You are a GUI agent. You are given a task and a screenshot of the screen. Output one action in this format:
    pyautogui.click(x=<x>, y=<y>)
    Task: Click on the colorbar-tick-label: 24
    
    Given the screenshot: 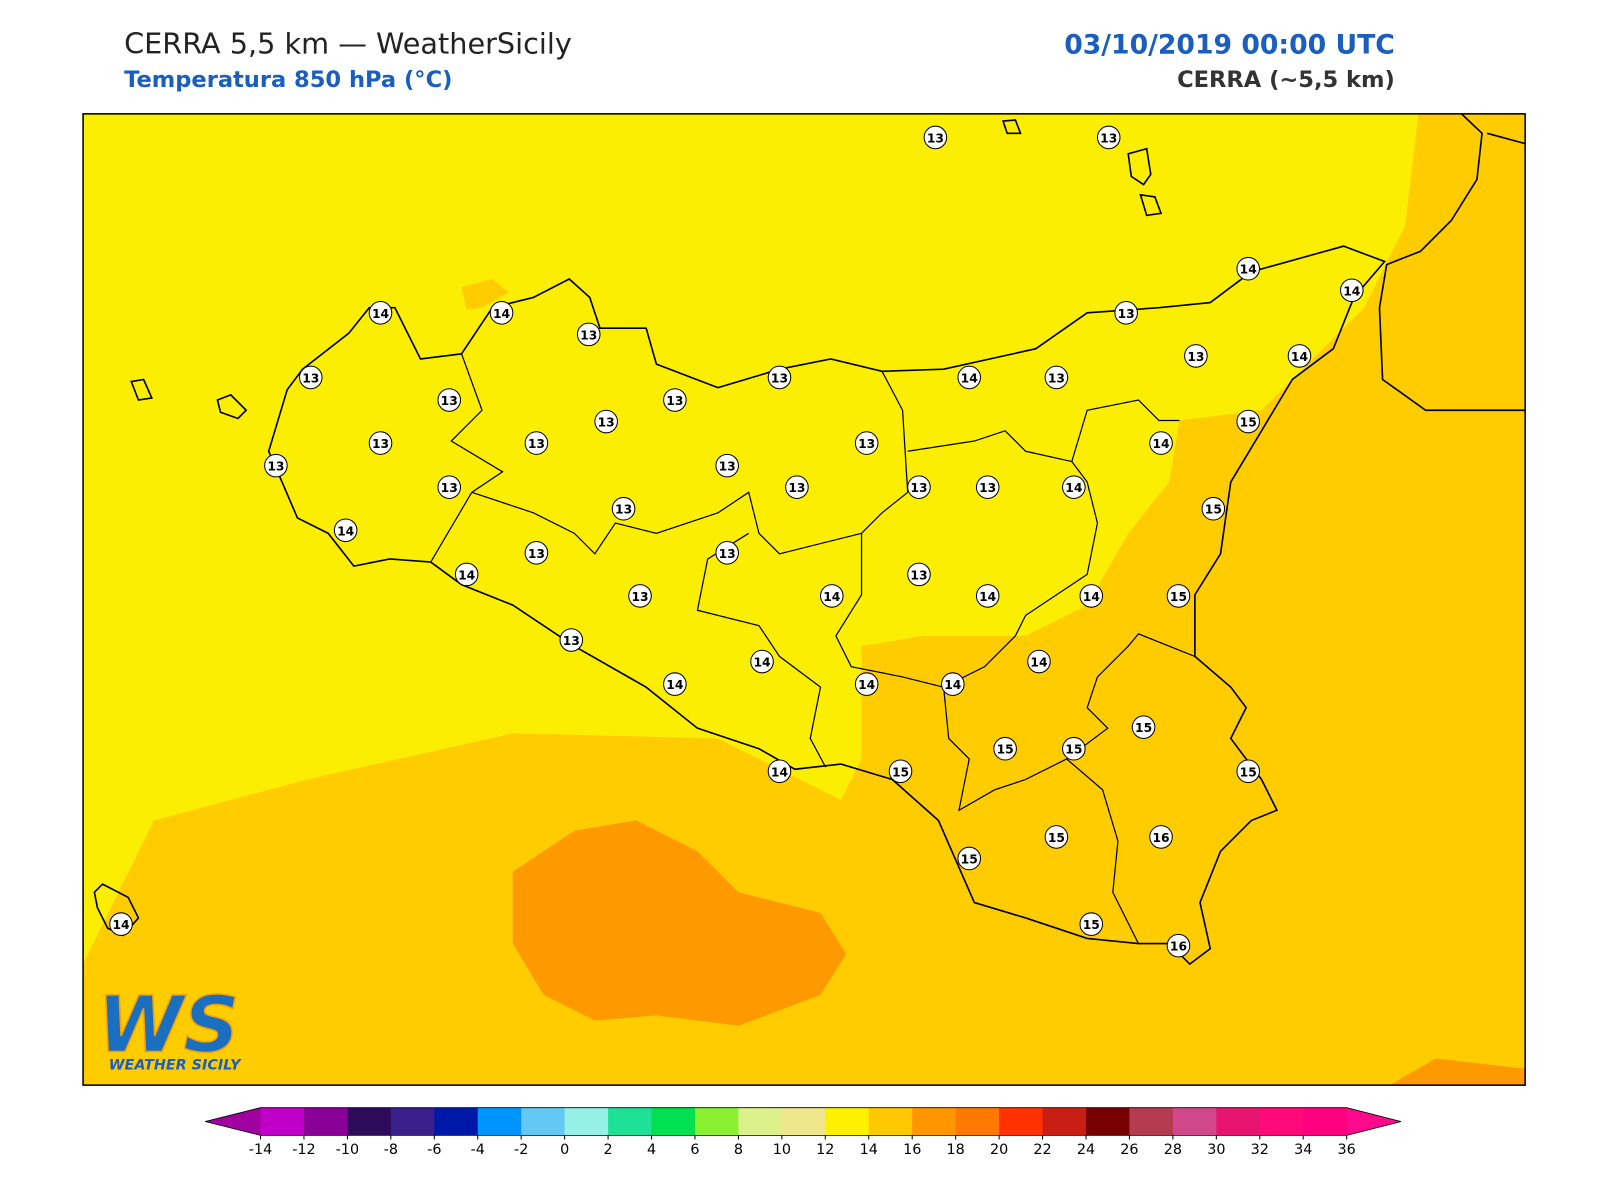 What is the action you would take?
    pyautogui.click(x=1086, y=1150)
    